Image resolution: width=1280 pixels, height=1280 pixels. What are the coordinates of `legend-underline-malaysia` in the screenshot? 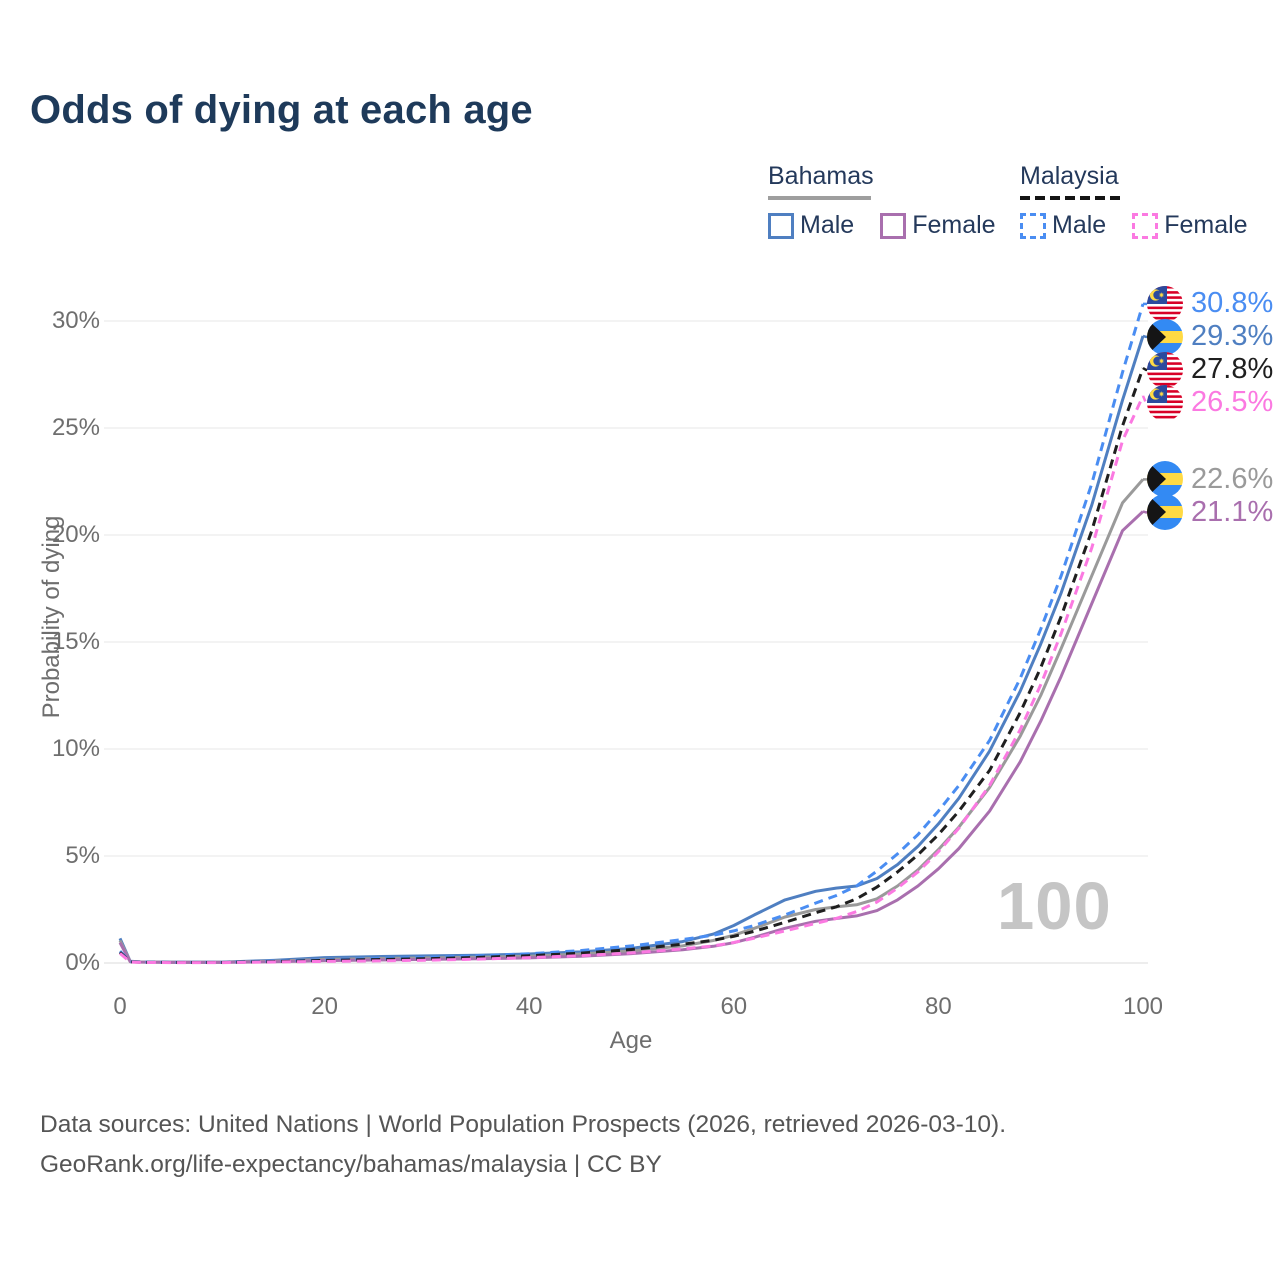 It's located at (1071, 198).